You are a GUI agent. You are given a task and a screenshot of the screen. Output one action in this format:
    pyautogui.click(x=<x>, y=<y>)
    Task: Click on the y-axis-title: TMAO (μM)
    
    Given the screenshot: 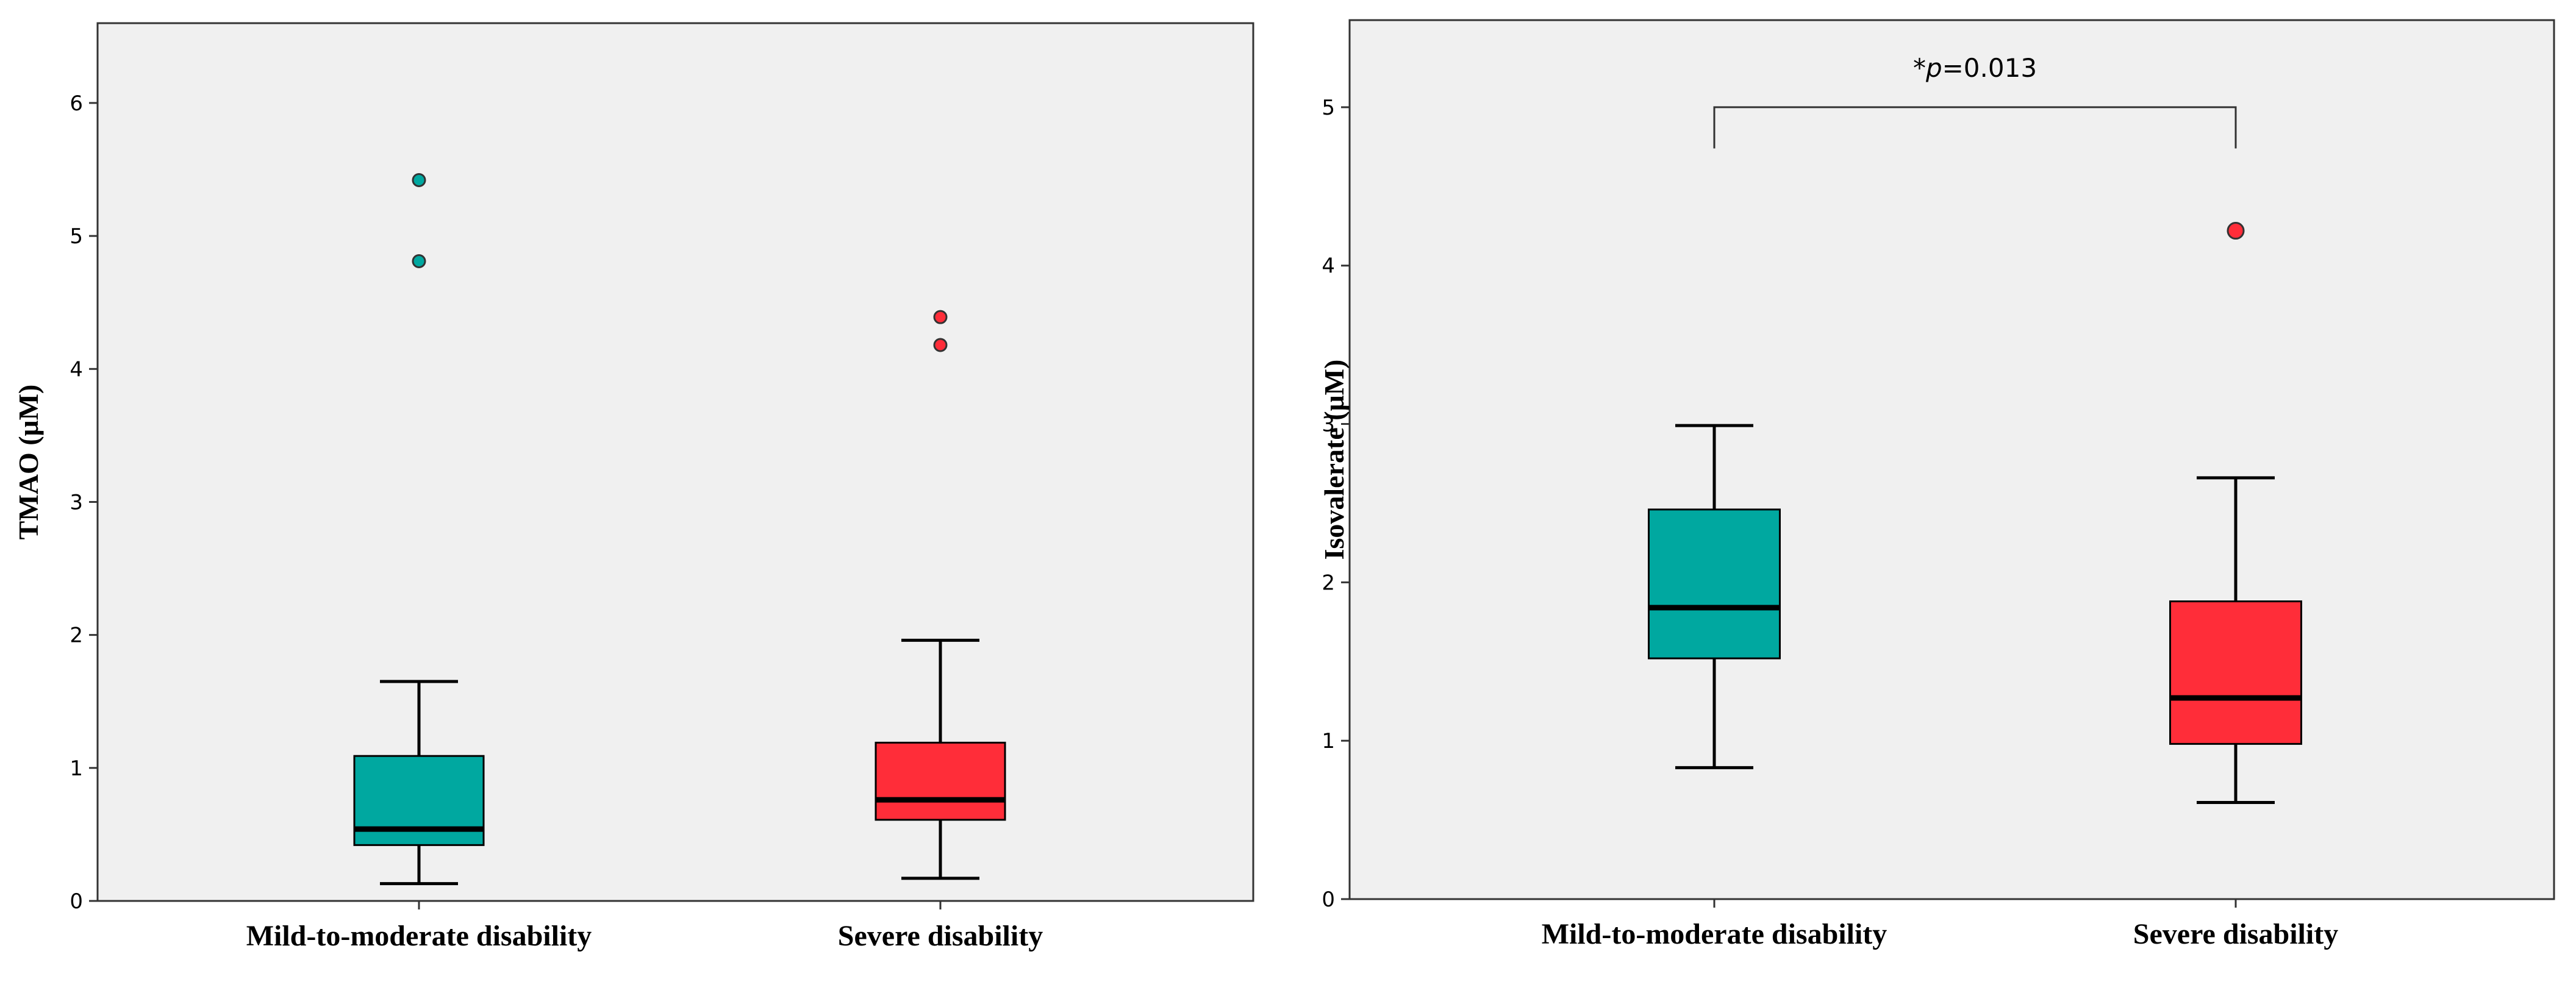 What is the action you would take?
    pyautogui.click(x=28, y=462)
    